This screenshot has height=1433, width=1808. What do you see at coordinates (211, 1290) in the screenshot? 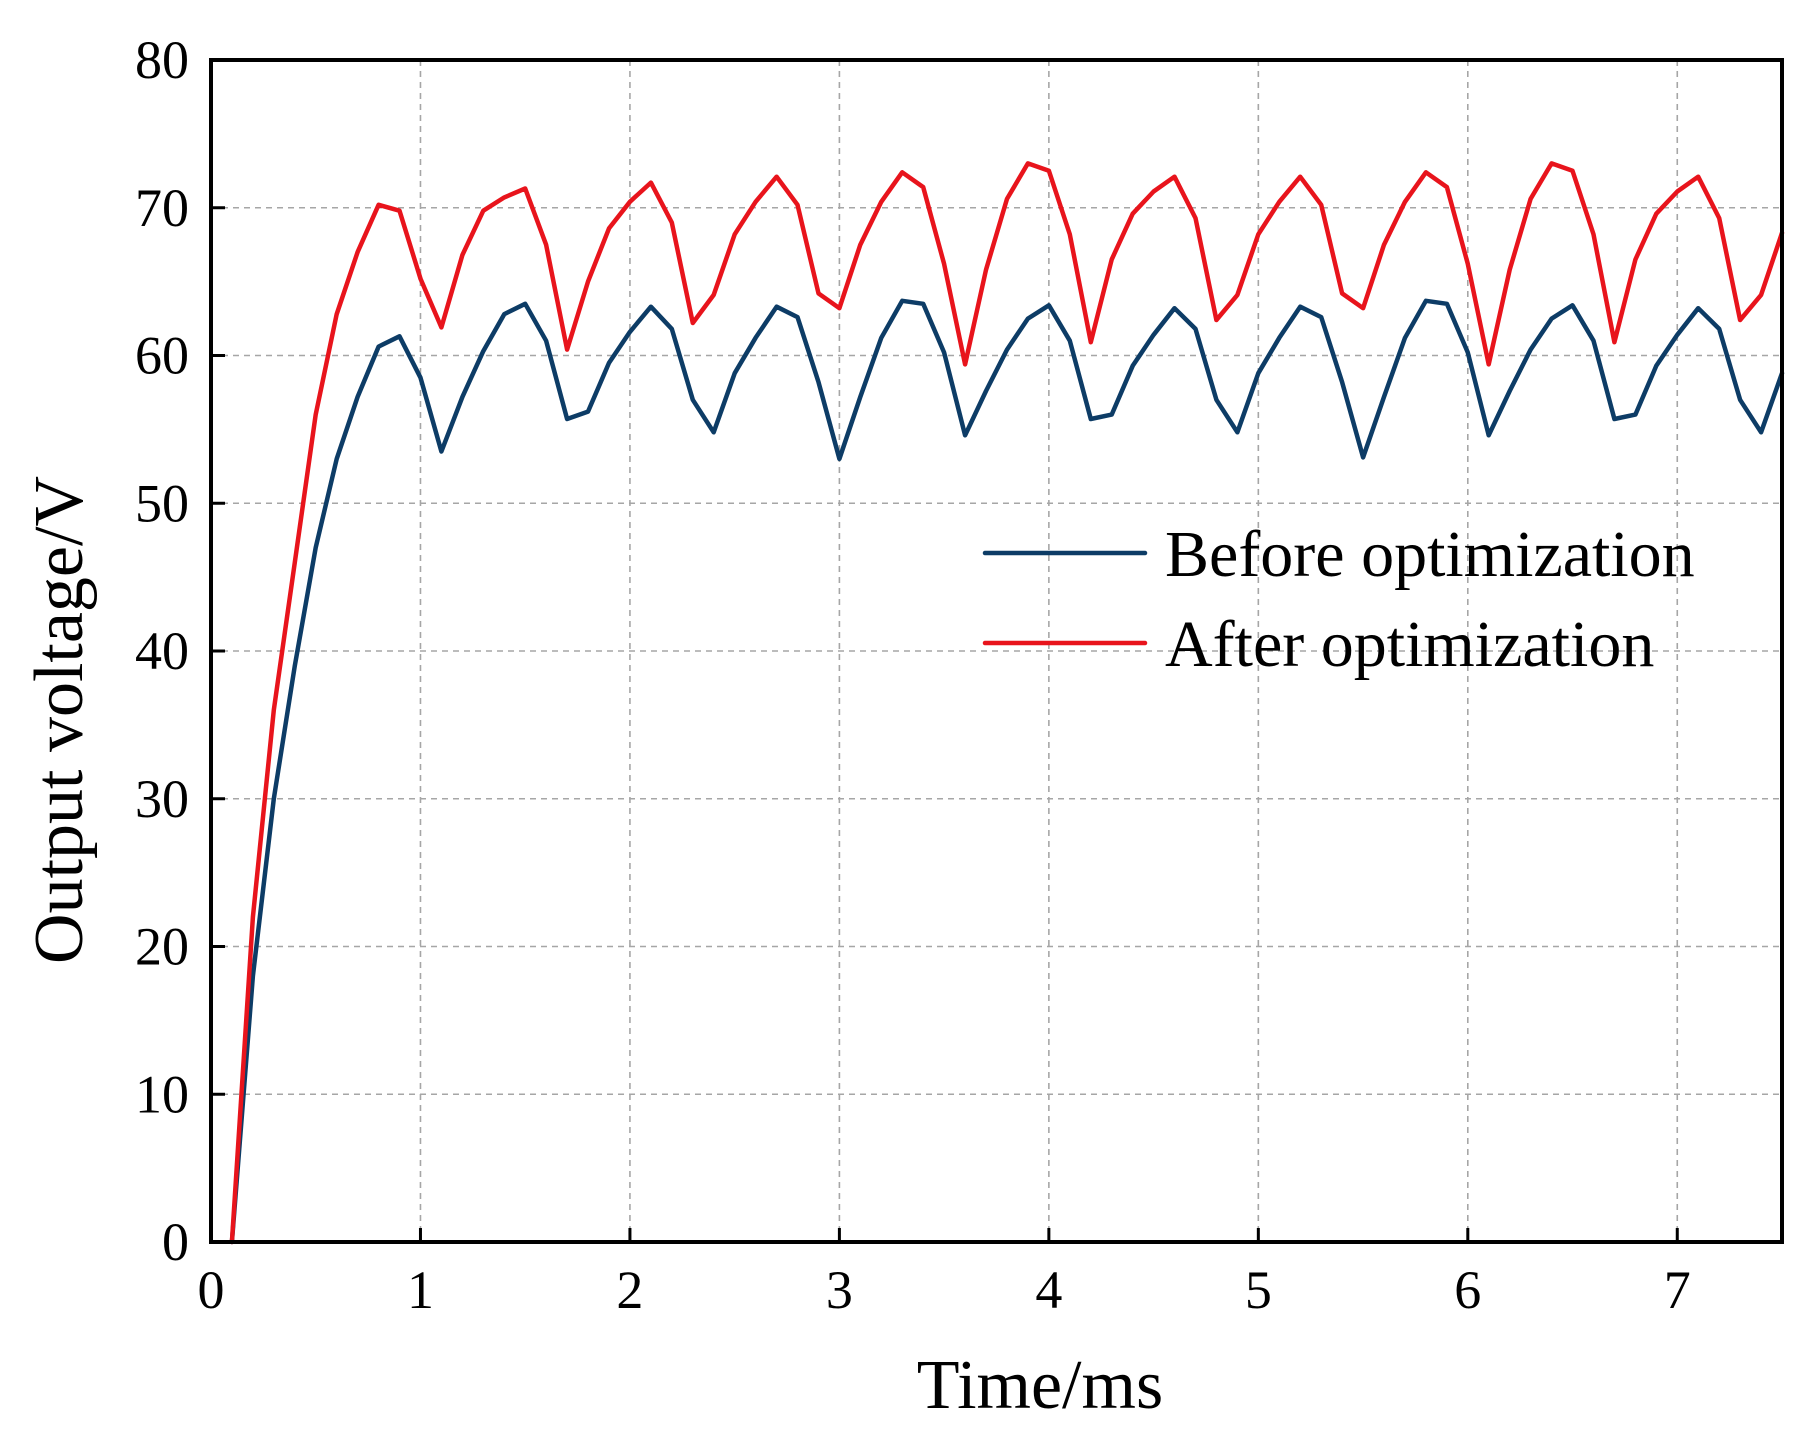
I see `x-tick-label: 0` at bounding box center [211, 1290].